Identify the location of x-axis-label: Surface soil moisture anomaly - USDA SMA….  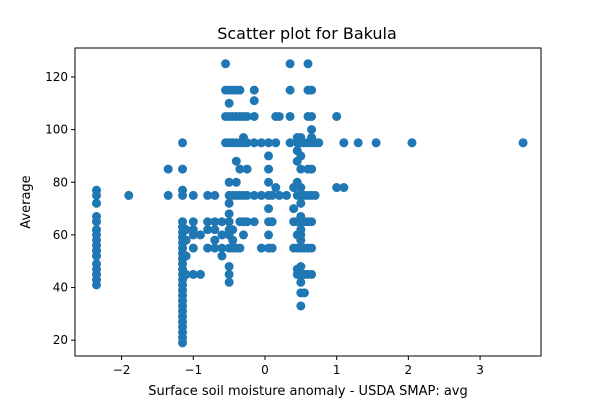
(308, 391).